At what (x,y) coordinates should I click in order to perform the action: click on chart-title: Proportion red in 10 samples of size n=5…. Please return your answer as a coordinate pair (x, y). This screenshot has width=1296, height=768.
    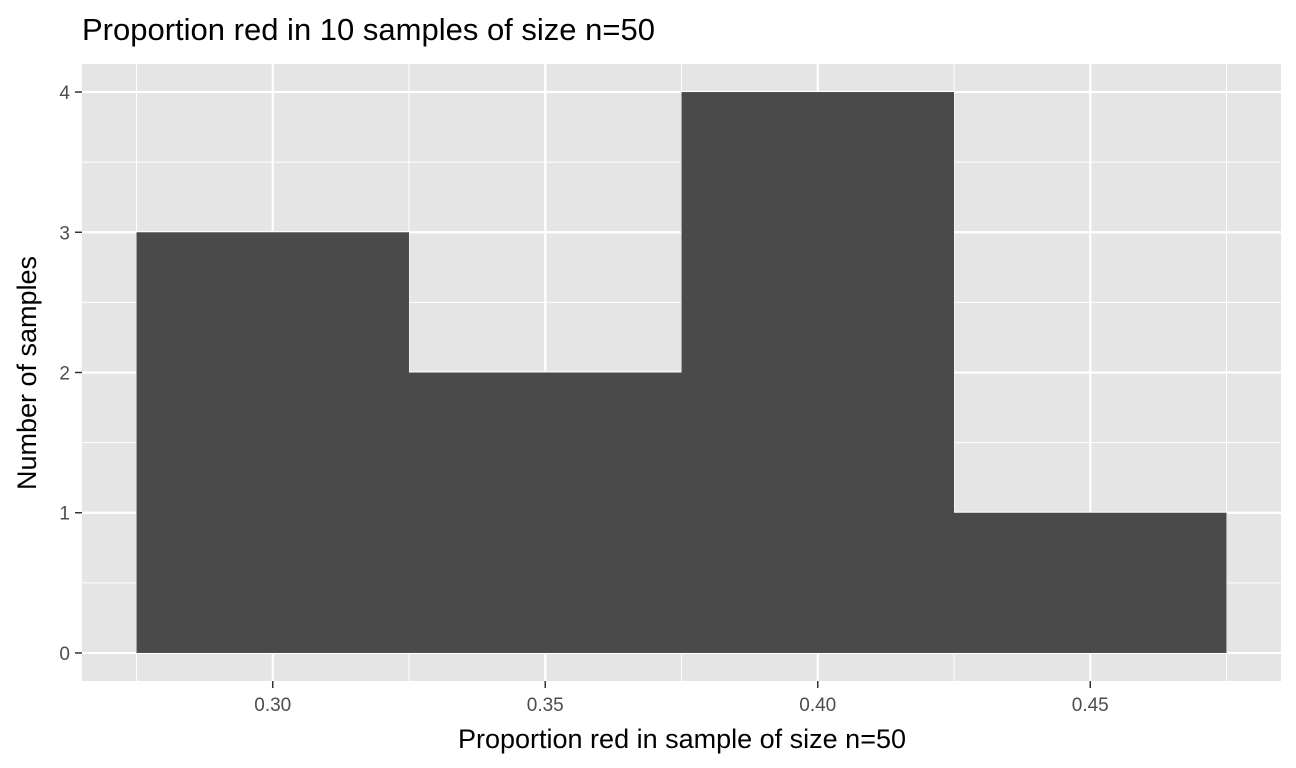
    Looking at the image, I should click on (368, 29).